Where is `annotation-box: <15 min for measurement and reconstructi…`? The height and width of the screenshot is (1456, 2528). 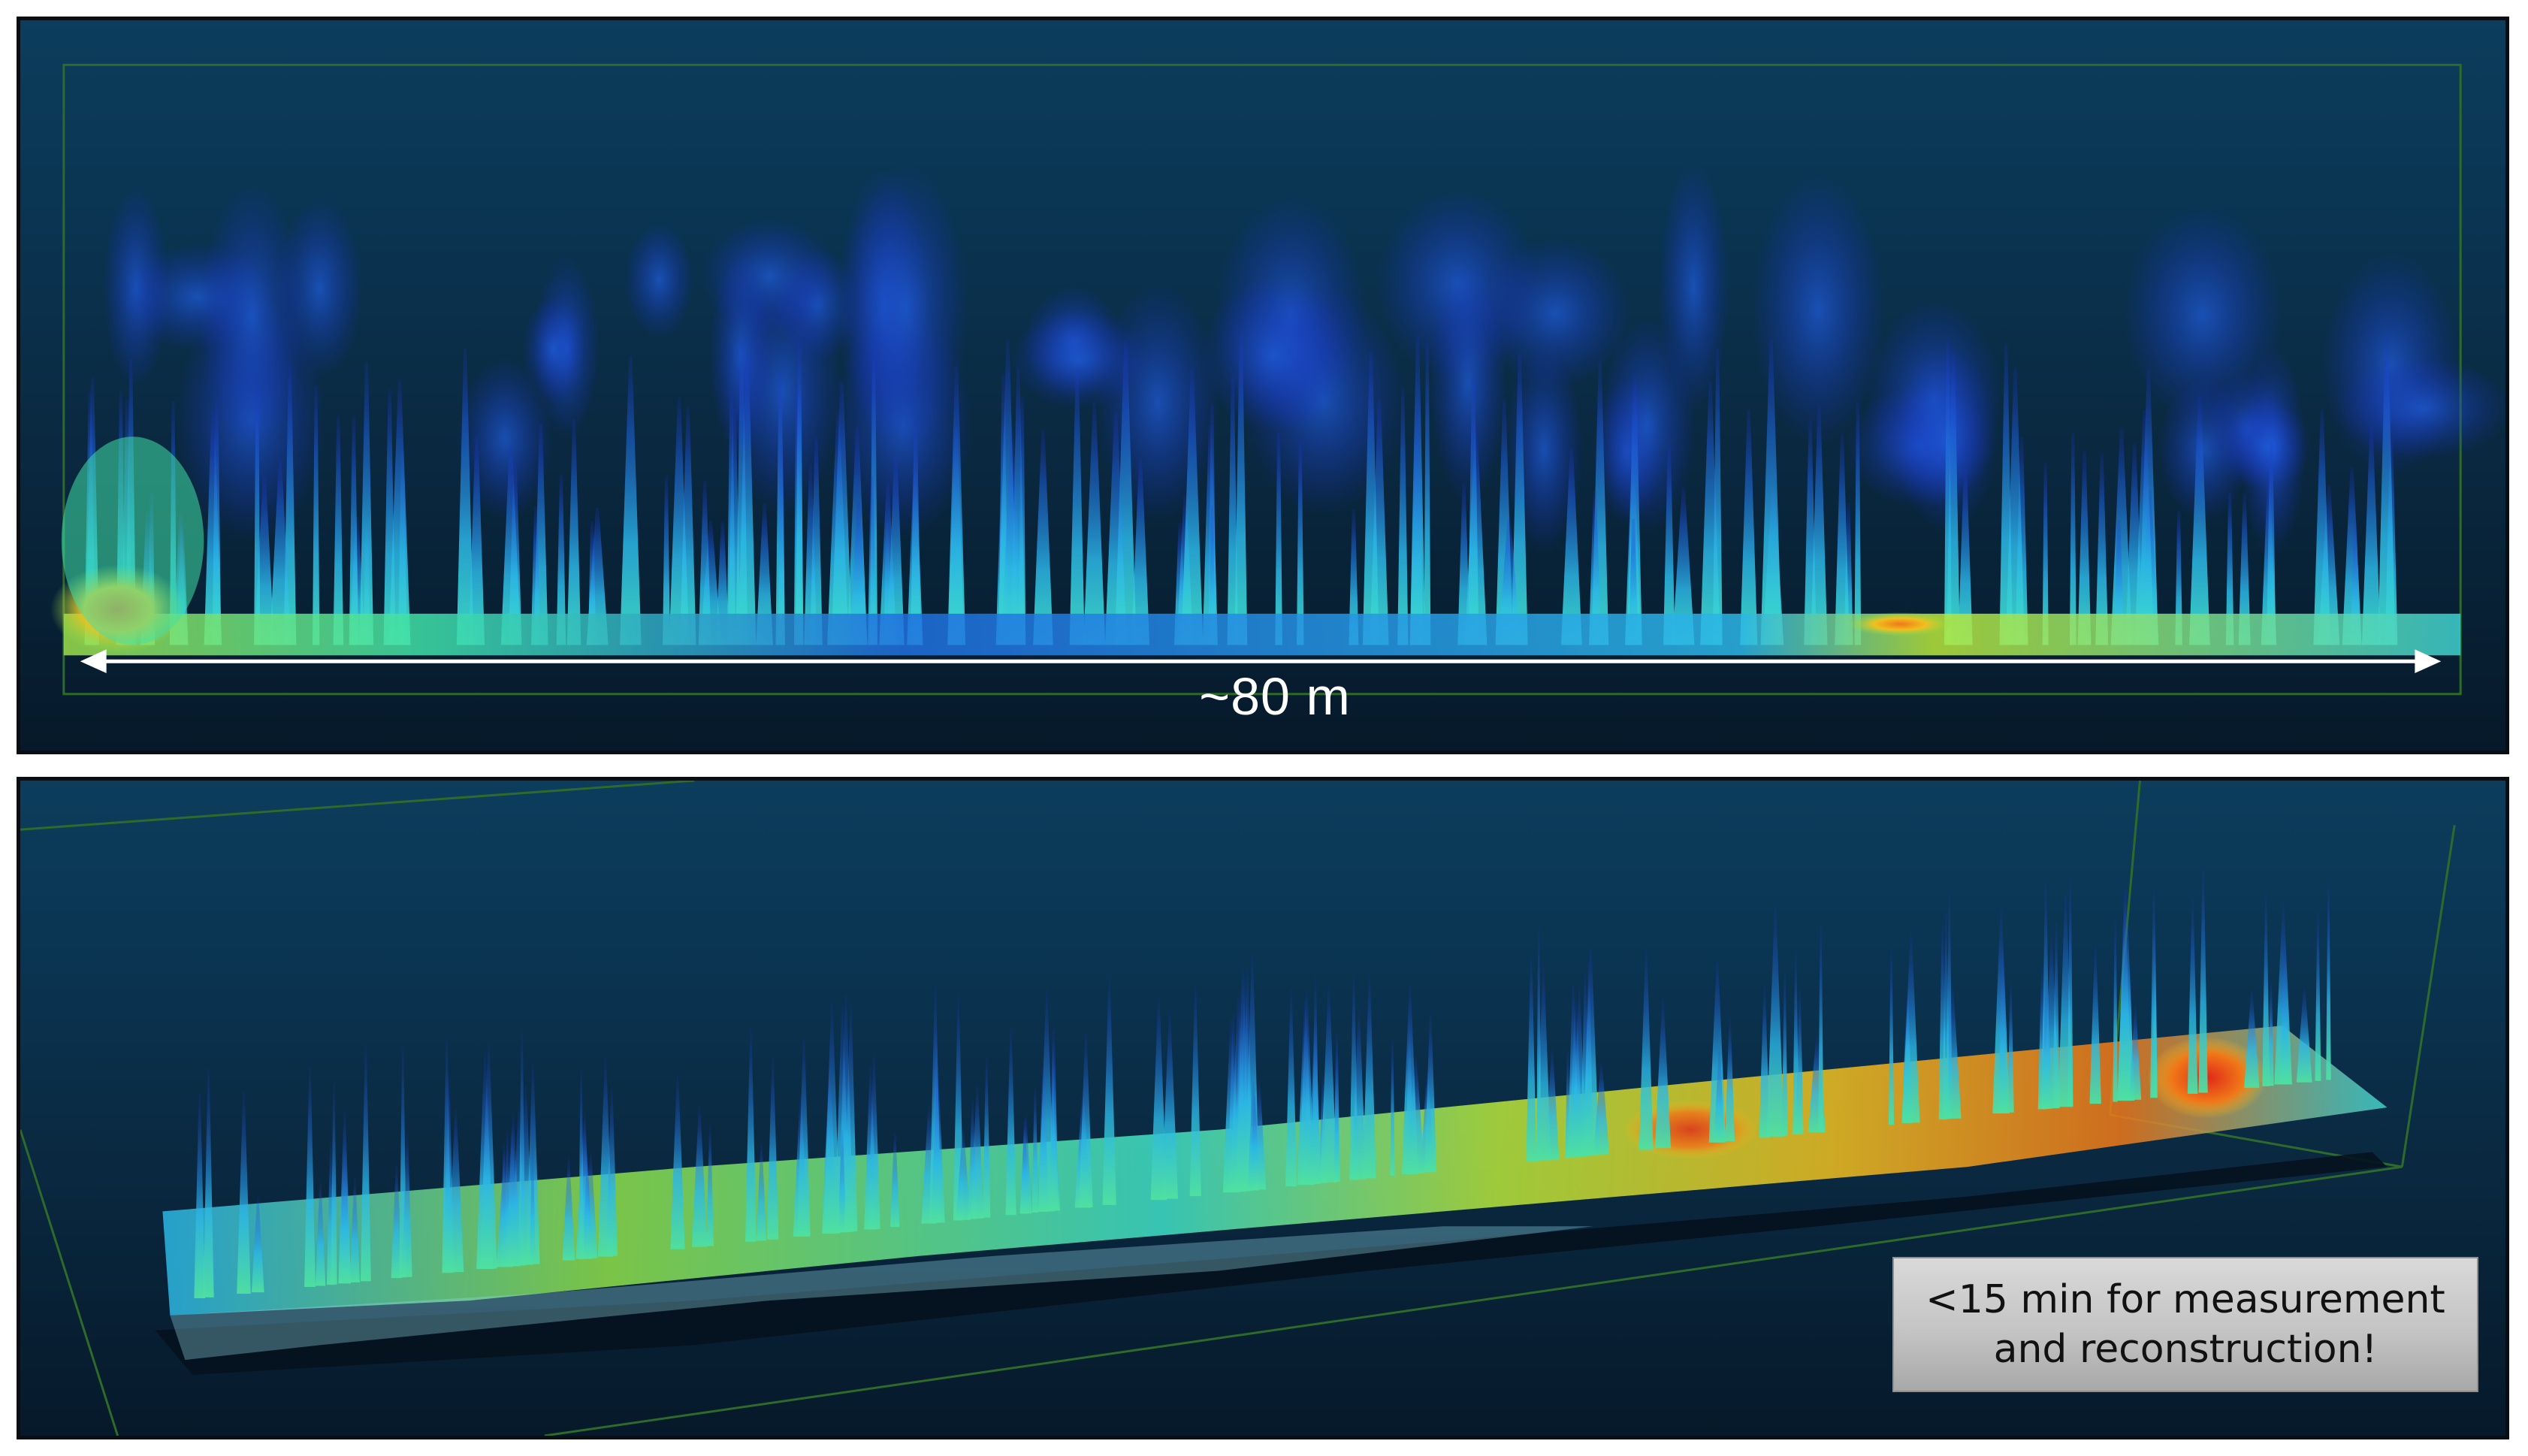 annotation-box: <15 min for measurement and reconstructi… is located at coordinates (2185, 1324).